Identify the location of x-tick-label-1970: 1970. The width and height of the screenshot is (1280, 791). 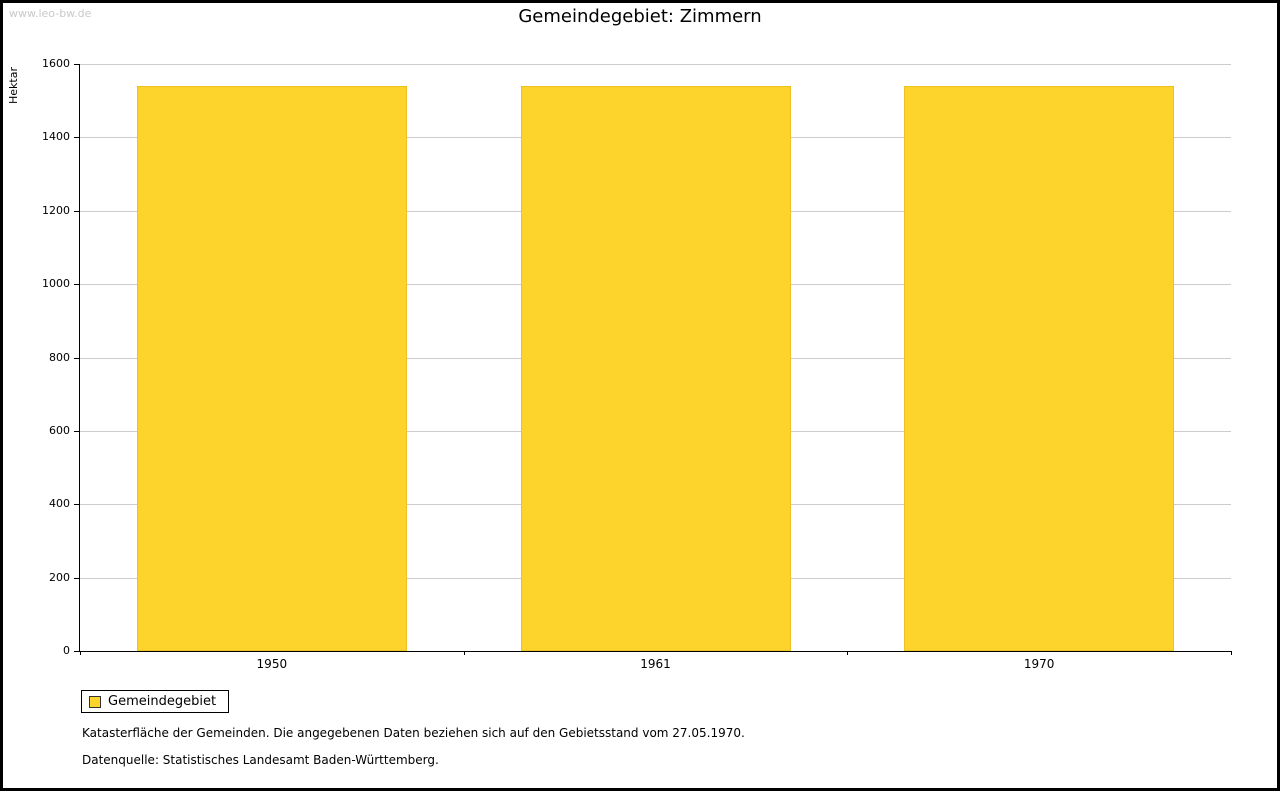
(1039, 664).